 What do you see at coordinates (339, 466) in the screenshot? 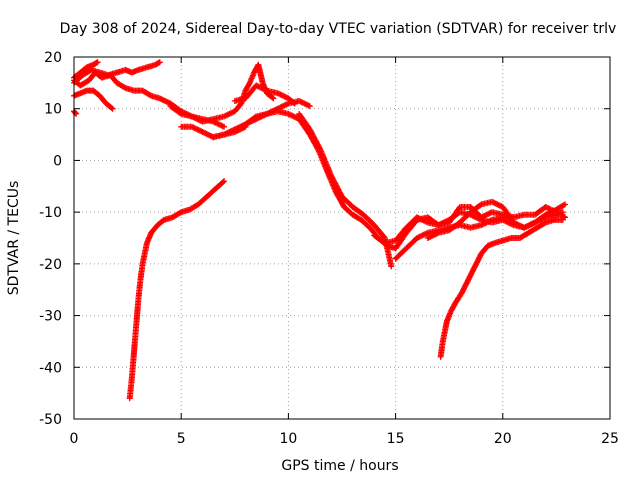
I see `x-axis-label: GPS time / hours` at bounding box center [339, 466].